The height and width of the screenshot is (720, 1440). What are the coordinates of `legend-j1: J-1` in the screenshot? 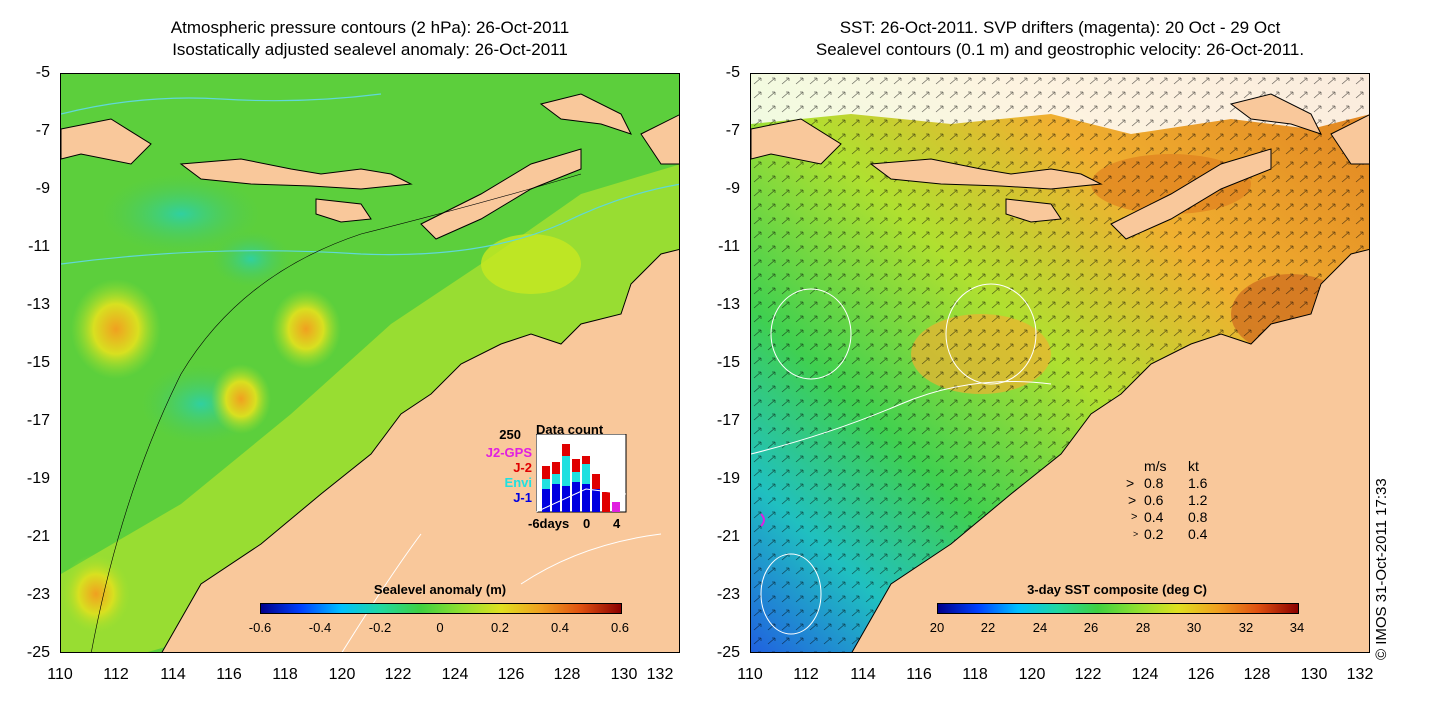 It's located at (522, 497).